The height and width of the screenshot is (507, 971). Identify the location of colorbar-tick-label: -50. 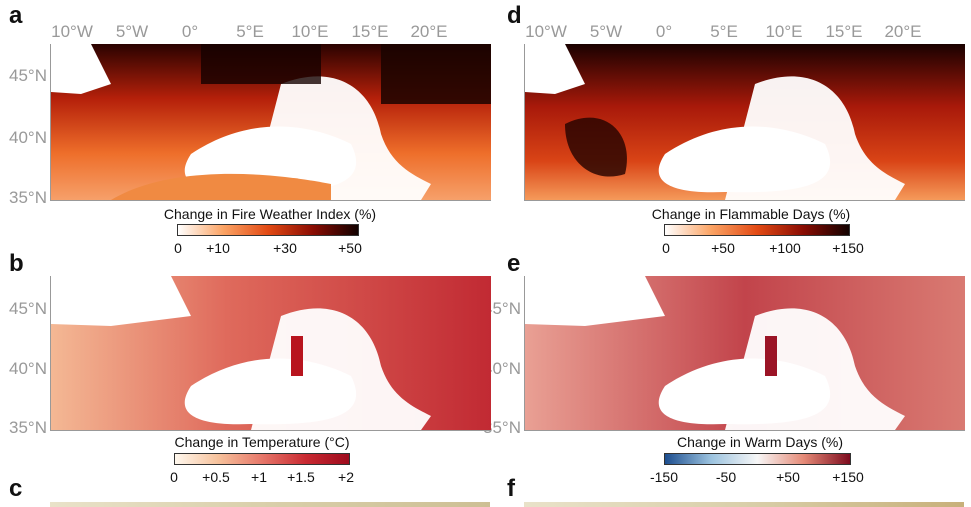
(726, 477).